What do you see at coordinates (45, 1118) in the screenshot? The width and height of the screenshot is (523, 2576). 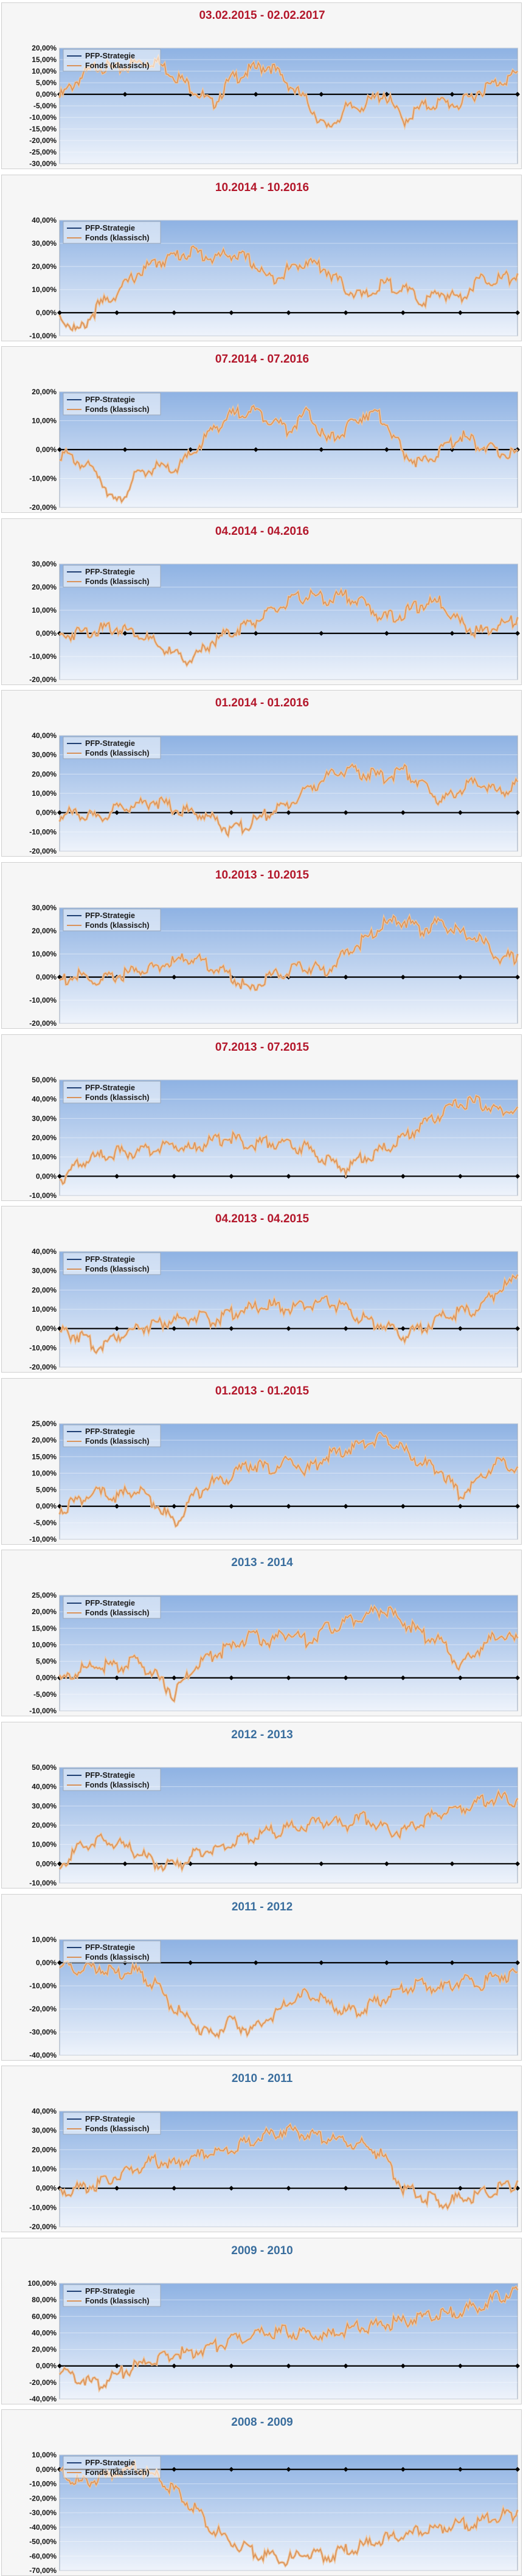 I see `y-tick-label: 30,00%` at bounding box center [45, 1118].